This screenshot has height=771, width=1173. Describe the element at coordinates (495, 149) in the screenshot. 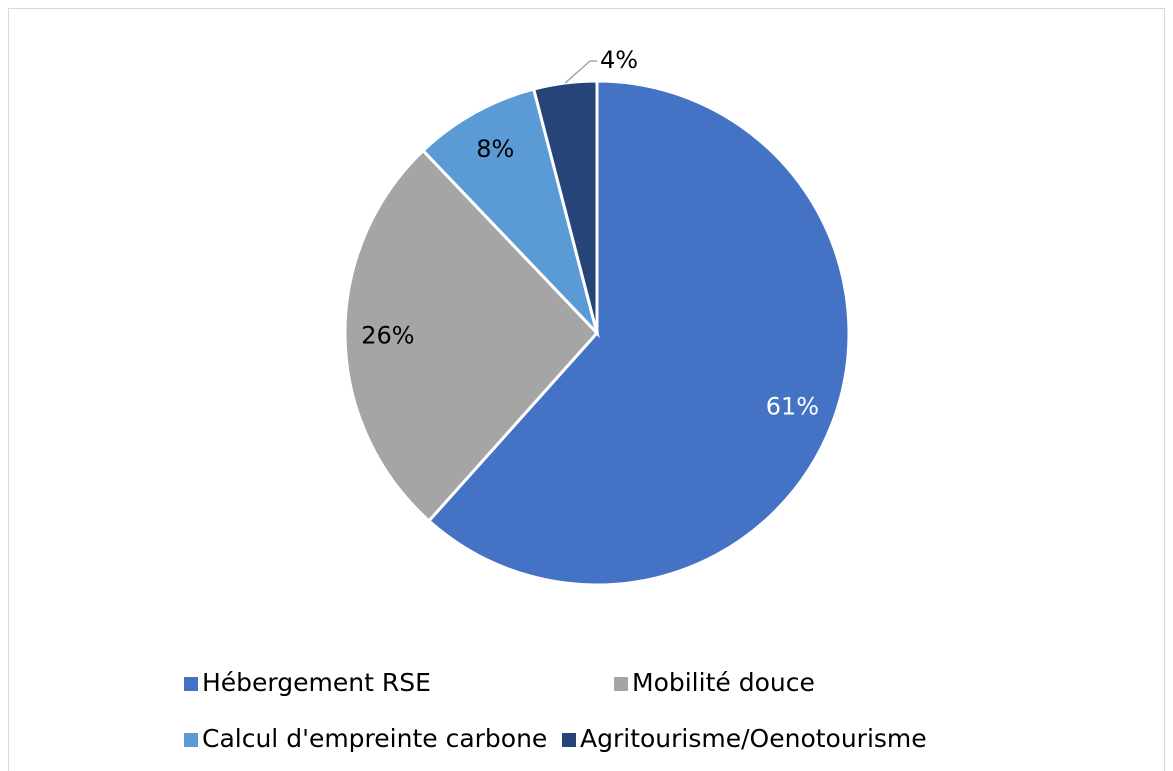

I see `data-label: 8%` at that location.